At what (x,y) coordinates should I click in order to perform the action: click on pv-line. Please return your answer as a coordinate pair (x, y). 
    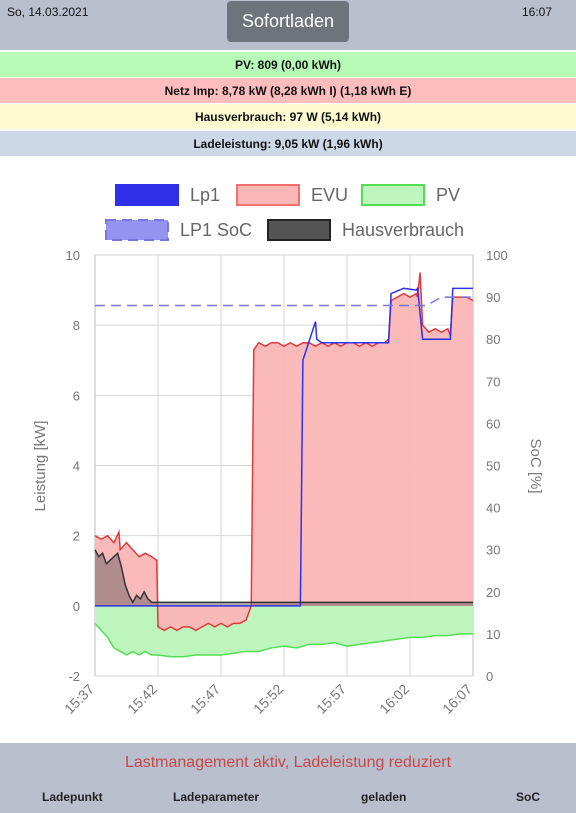
    Looking at the image, I should click on (283, 640).